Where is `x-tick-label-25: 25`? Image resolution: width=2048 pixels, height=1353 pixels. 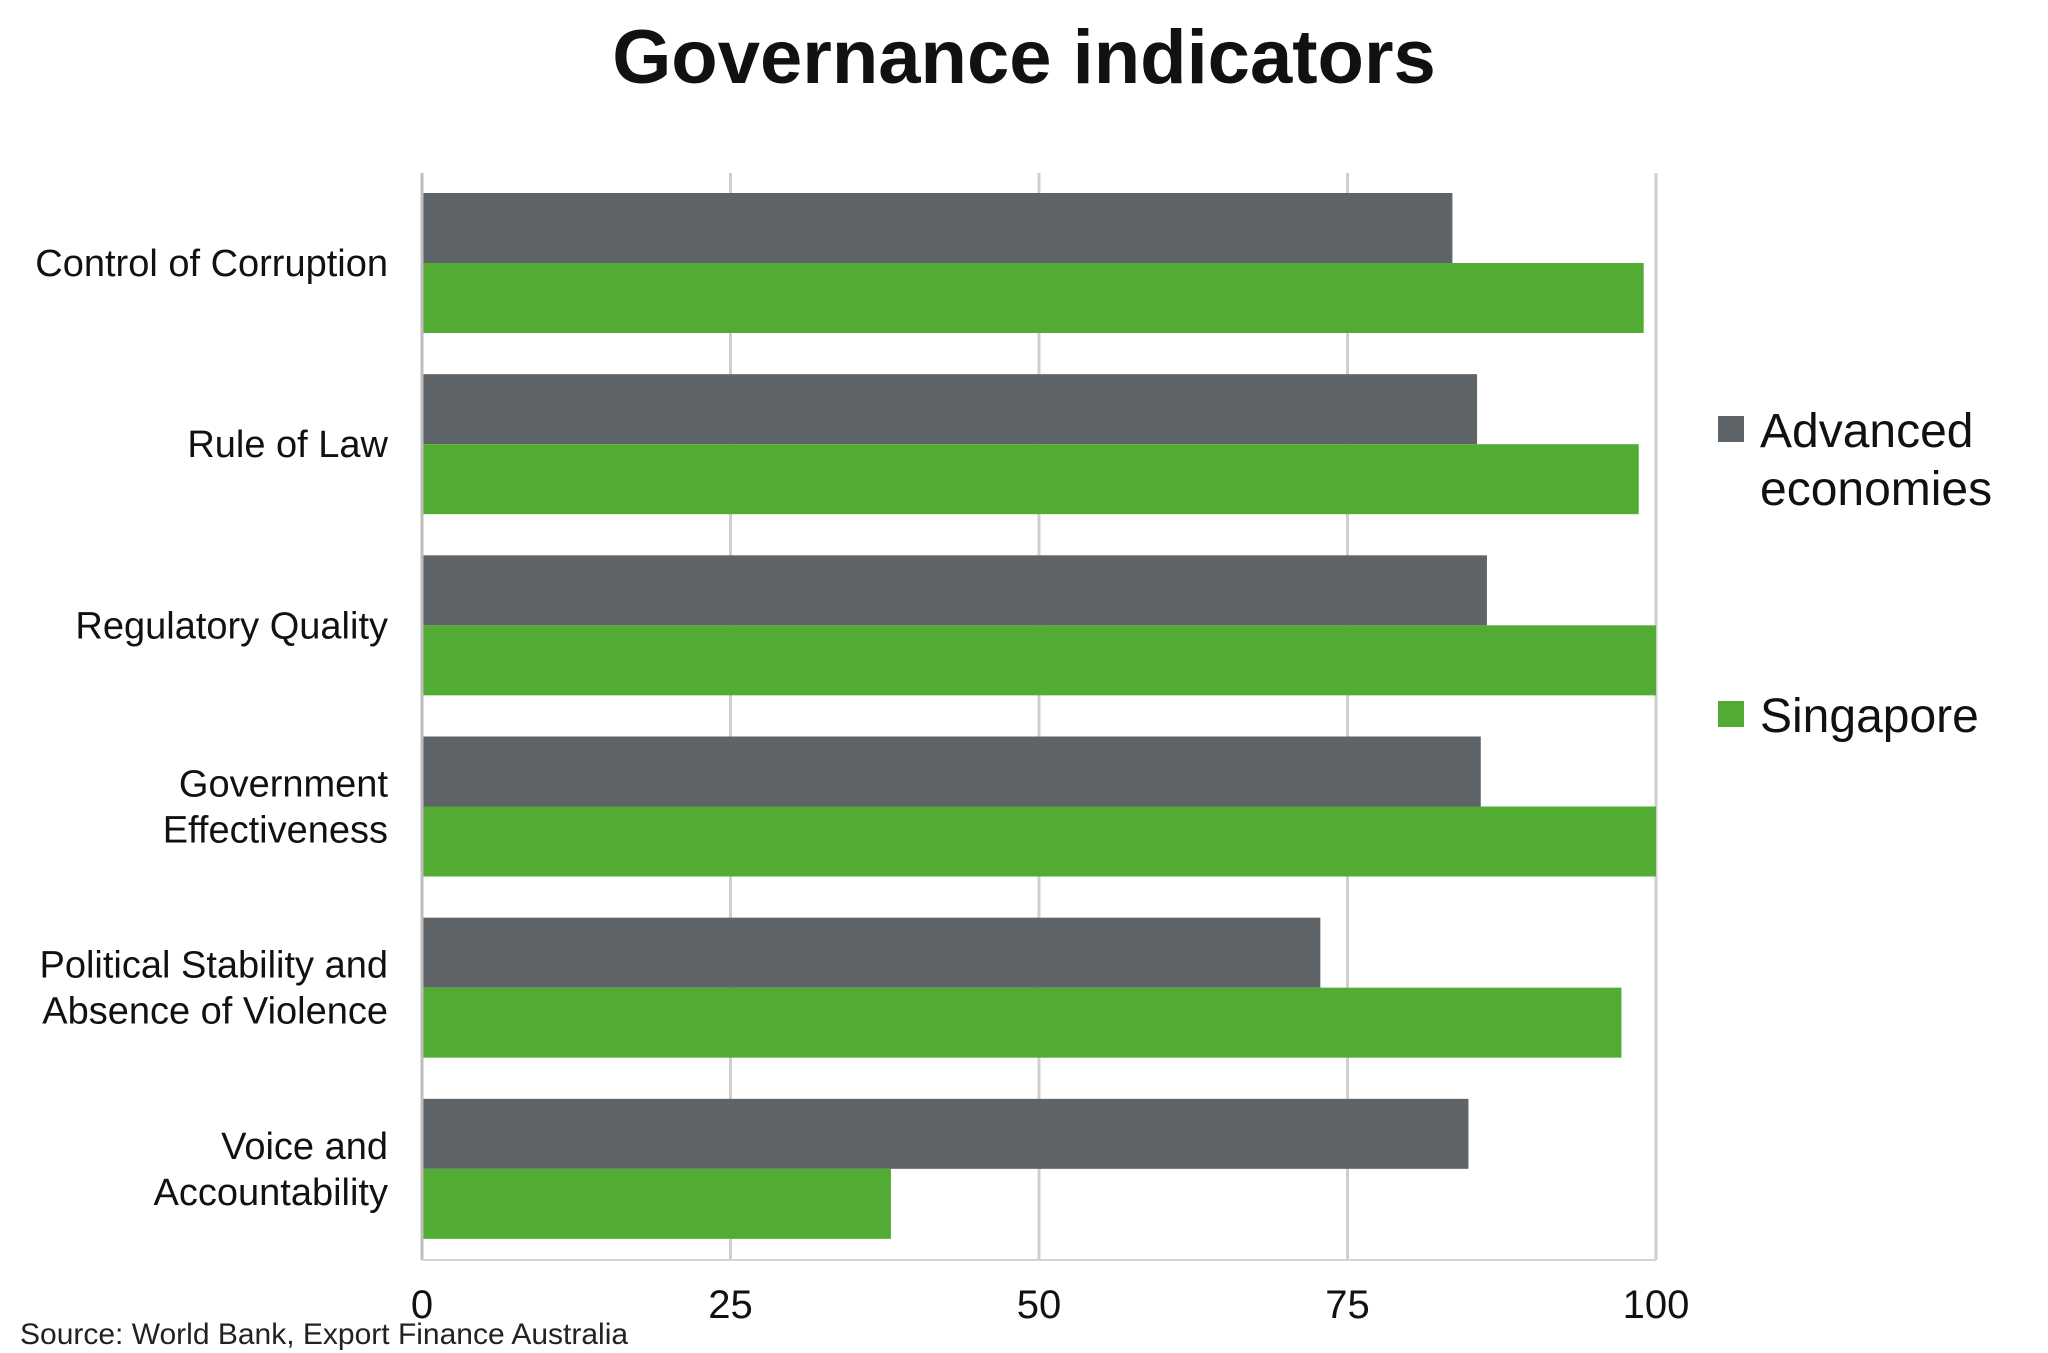 x-tick-label-25: 25 is located at coordinates (730, 1305).